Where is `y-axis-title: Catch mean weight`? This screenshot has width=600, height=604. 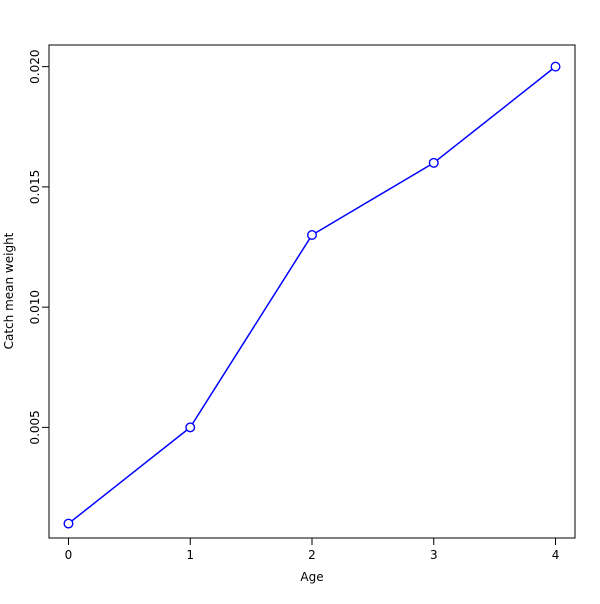
y-axis-title: Catch mean weight is located at coordinates (9, 290).